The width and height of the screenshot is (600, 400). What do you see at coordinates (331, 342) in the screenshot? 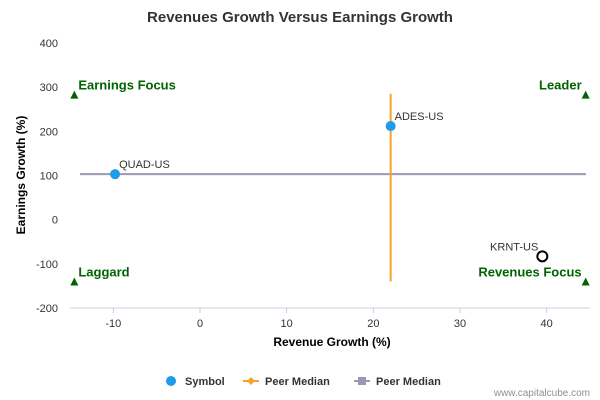
I see `x-axis-title: Revenue Growth (%)` at bounding box center [331, 342].